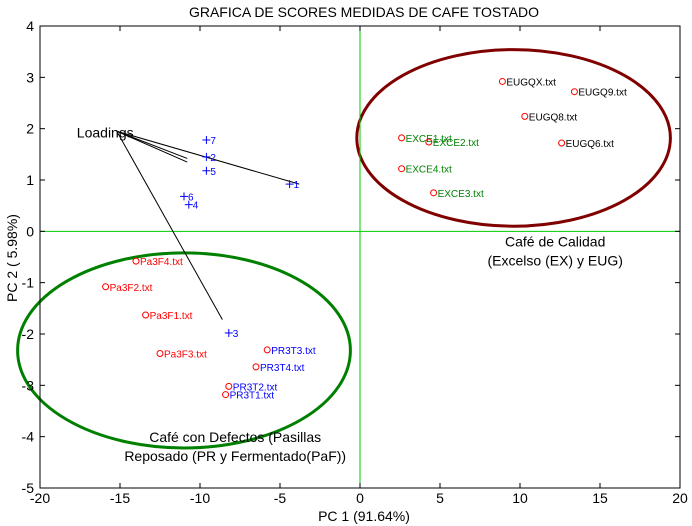  Describe the element at coordinates (235, 437) in the screenshot. I see `defect-annotation-line-1: Café con Defectos (Pasillas` at that location.